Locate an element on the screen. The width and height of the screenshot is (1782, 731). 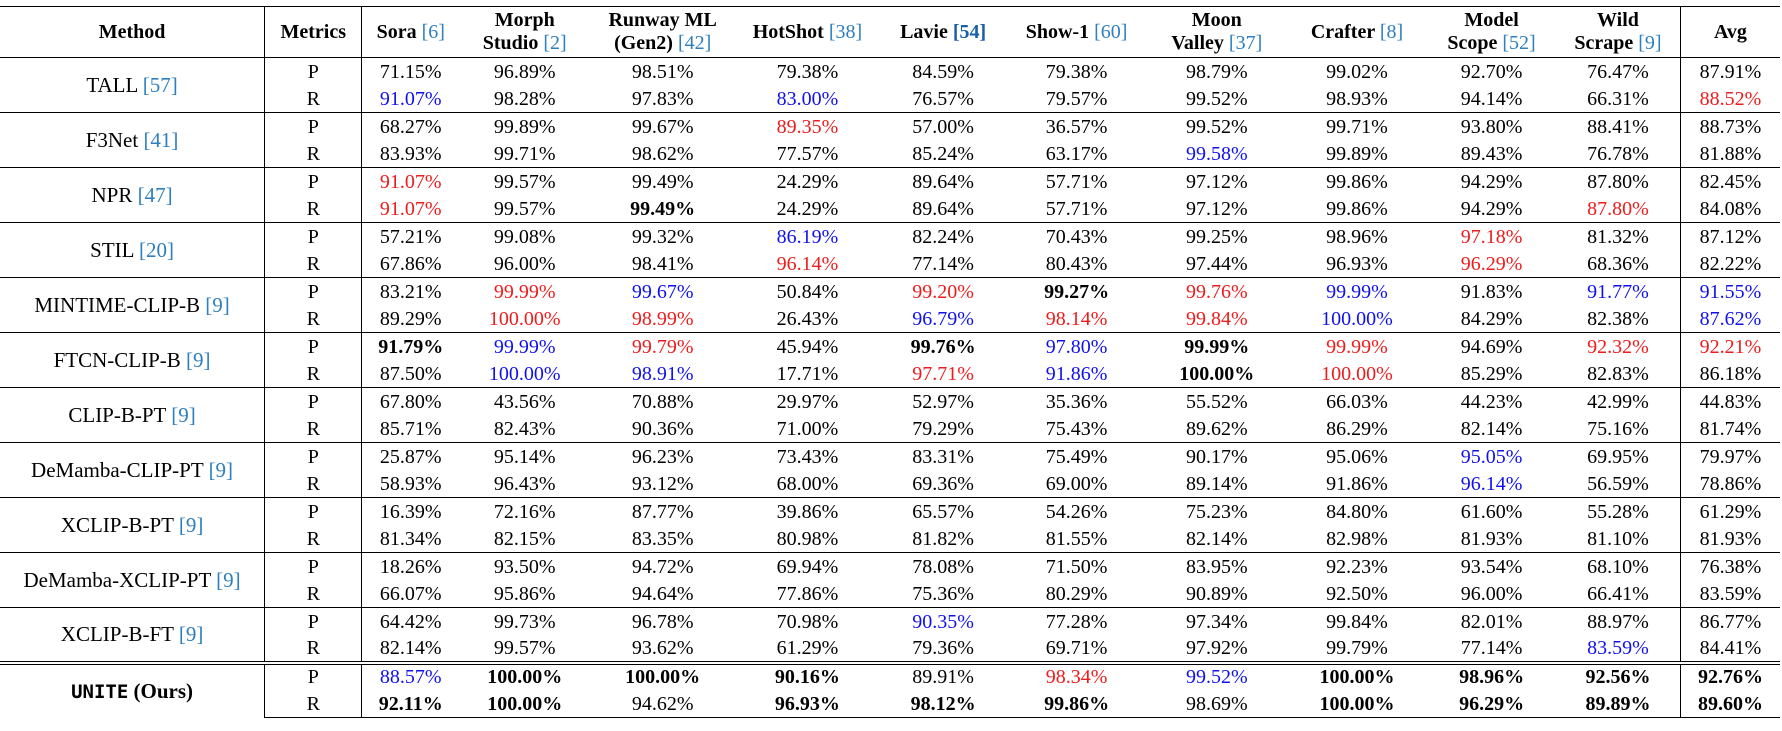
header-lavie-citation: [54] is located at coordinates (969, 31).